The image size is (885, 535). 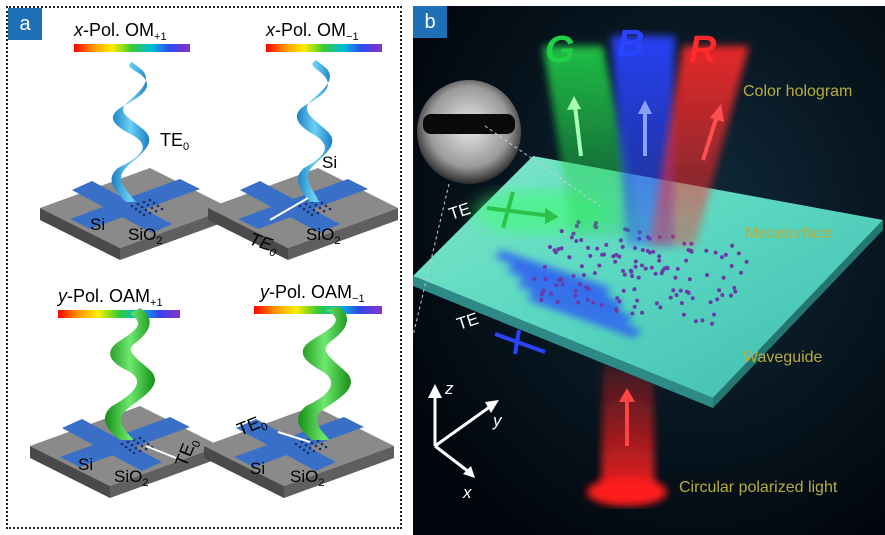 I want to click on sunglasses-icon, so click(x=469, y=124).